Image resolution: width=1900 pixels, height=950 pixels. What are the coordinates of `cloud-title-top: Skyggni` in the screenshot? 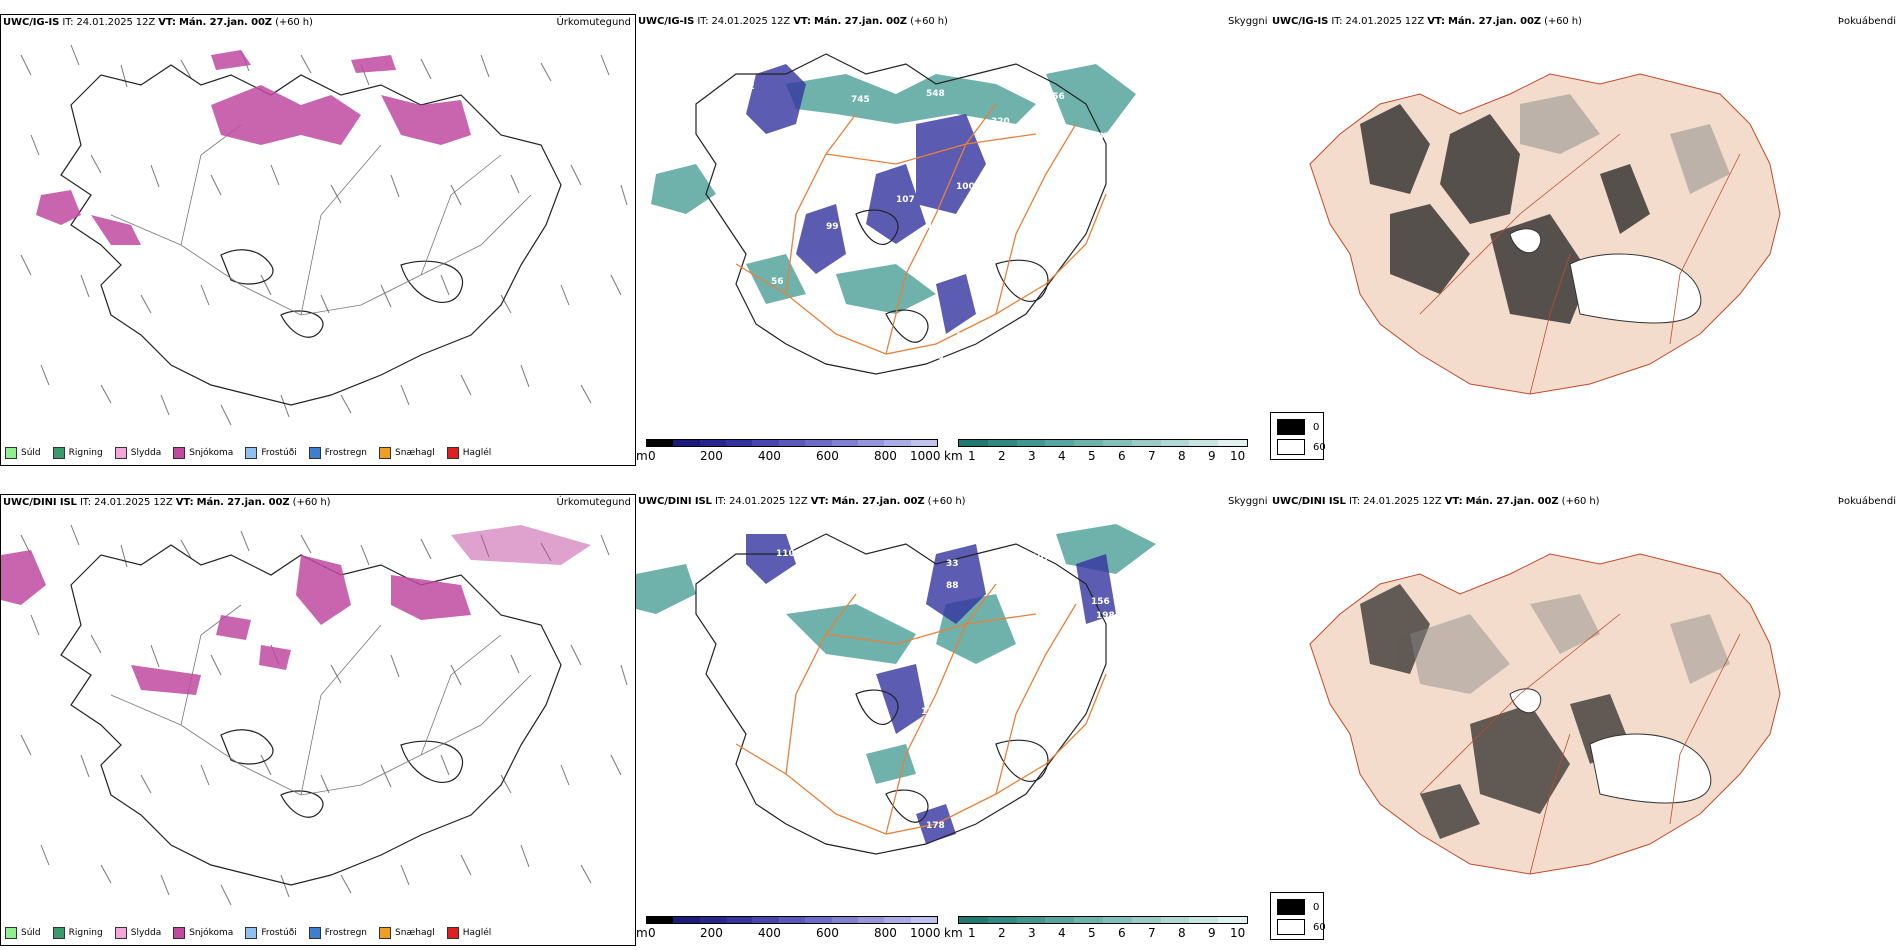 It's located at (1248, 21).